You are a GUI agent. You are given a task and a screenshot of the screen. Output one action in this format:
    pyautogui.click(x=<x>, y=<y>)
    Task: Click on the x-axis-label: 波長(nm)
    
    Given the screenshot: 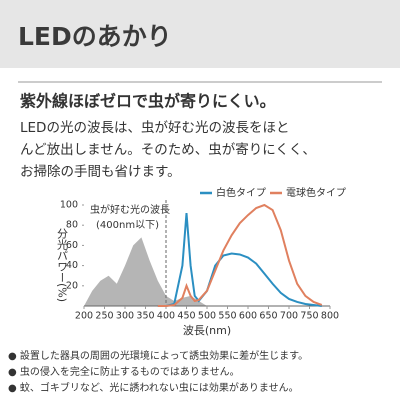 What is the action you would take?
    pyautogui.click(x=207, y=330)
    